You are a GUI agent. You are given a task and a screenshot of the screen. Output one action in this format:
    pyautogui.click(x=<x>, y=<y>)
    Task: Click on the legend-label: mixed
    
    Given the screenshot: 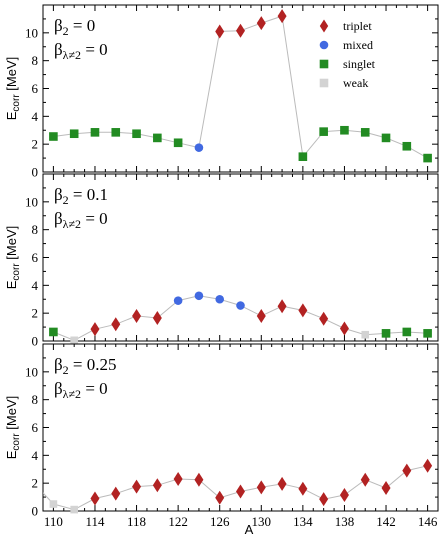 What is the action you would take?
    pyautogui.click(x=358, y=45)
    